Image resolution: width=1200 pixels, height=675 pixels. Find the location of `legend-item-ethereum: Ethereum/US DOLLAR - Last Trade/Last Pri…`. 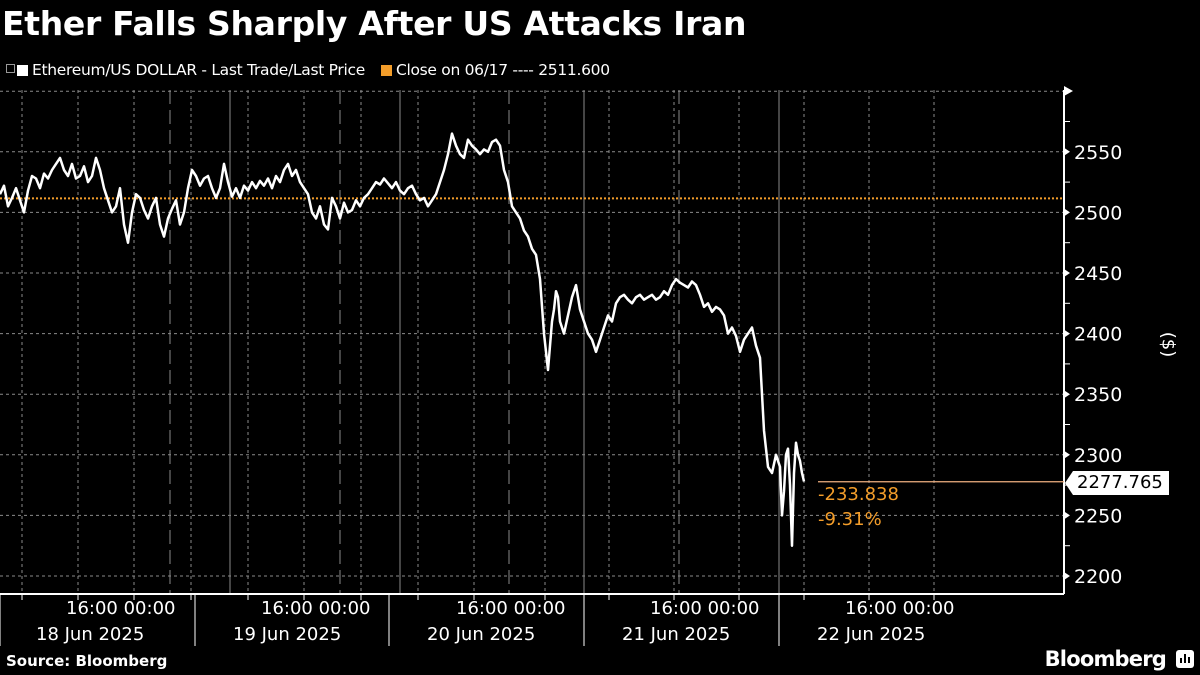

legend-item-ethereum: Ethereum/US DOLLAR - Last Trade/Last Pri… is located at coordinates (191, 70).